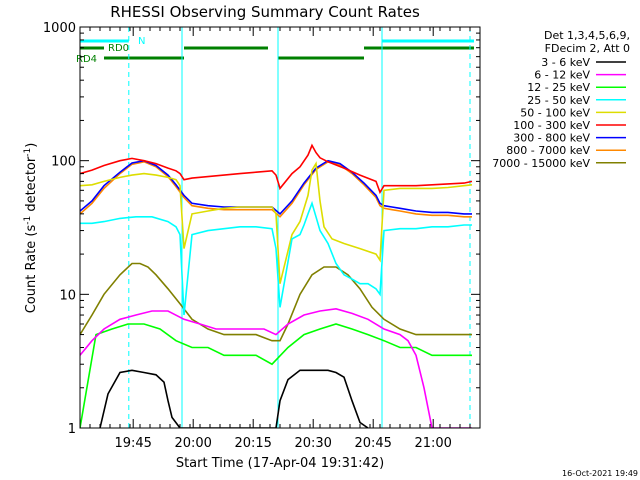 The width and height of the screenshot is (640, 480). I want to click on legend-label: 12 - 25 keV, so click(558, 87).